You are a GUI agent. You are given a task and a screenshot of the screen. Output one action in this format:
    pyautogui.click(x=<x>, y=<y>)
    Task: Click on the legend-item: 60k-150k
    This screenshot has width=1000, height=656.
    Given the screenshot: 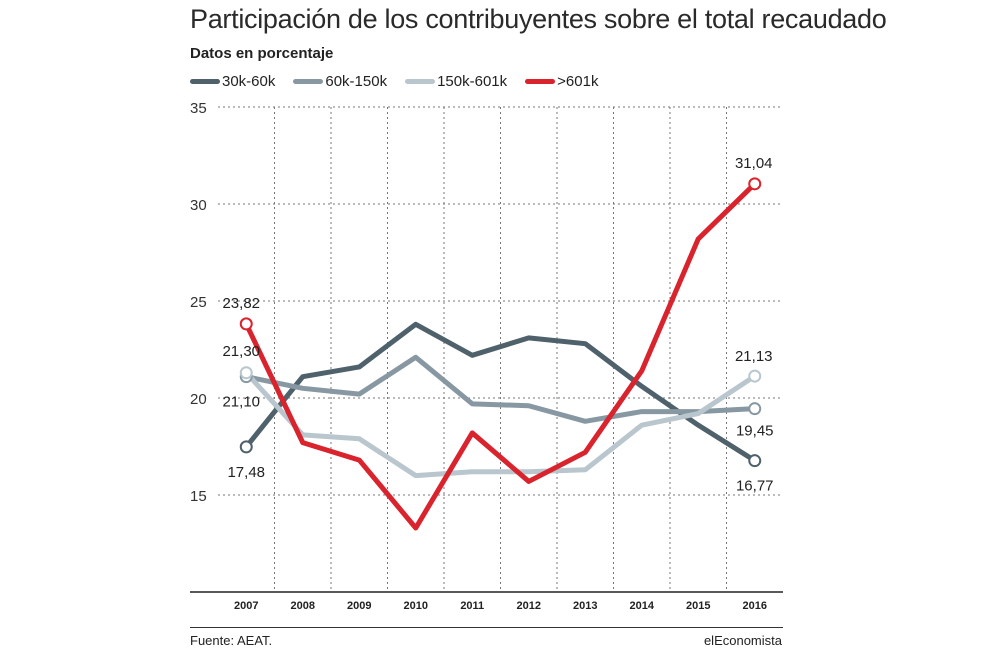 What is the action you would take?
    pyautogui.click(x=340, y=81)
    